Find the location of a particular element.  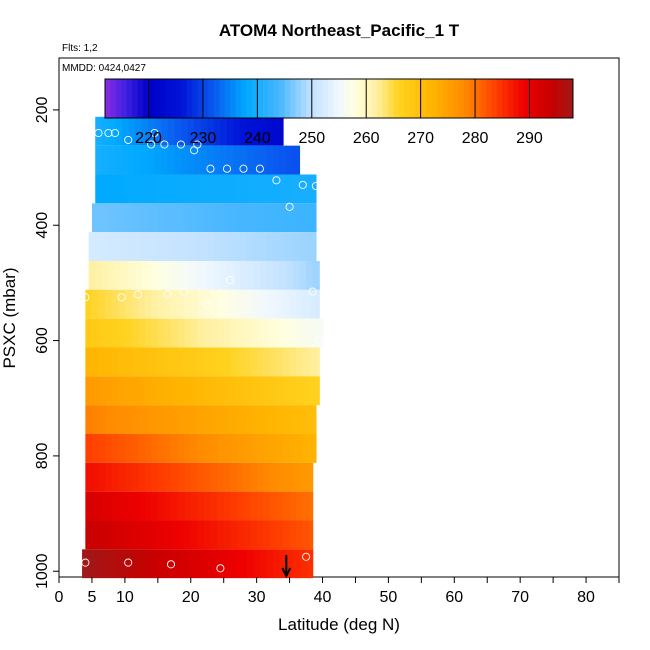

x-tick-label: 5 is located at coordinates (91, 597).